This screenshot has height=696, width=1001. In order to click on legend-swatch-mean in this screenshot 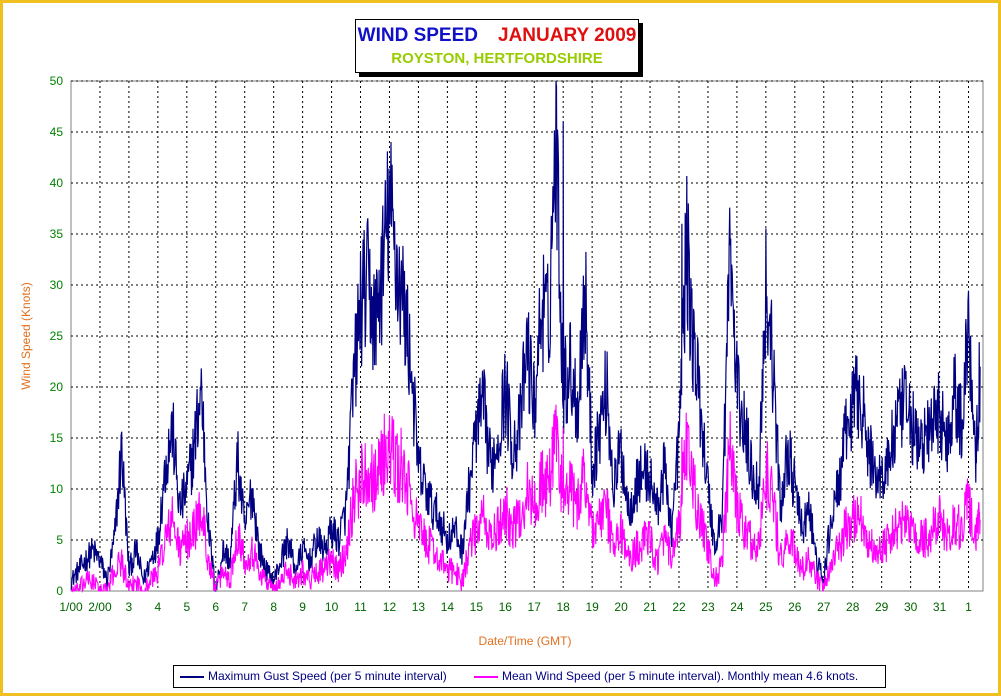, I will do `click(486, 676)`.